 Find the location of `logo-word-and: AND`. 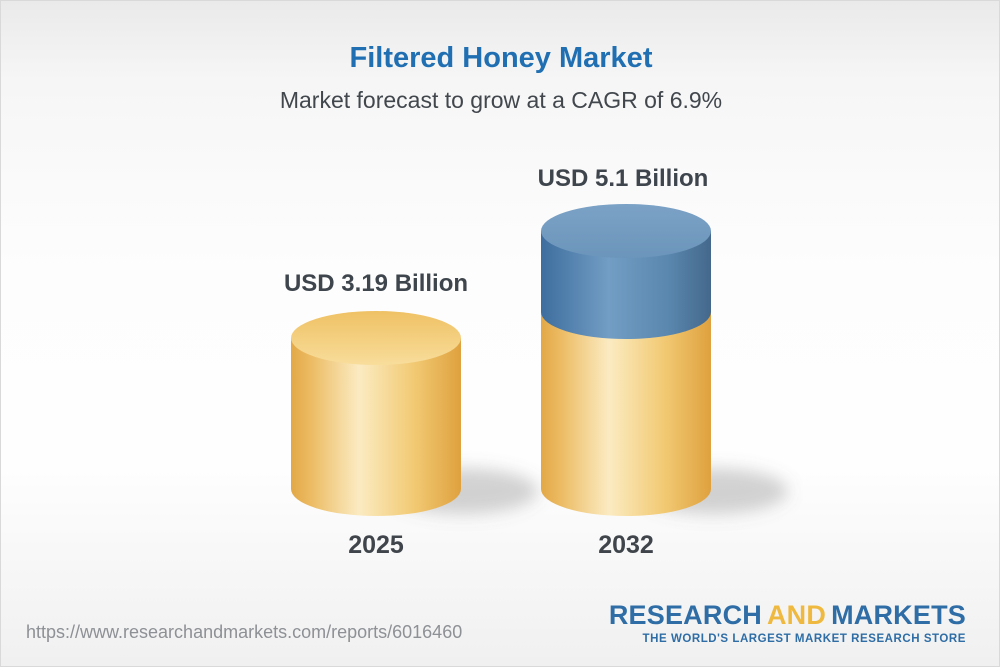

logo-word-and: AND is located at coordinates (796, 615).